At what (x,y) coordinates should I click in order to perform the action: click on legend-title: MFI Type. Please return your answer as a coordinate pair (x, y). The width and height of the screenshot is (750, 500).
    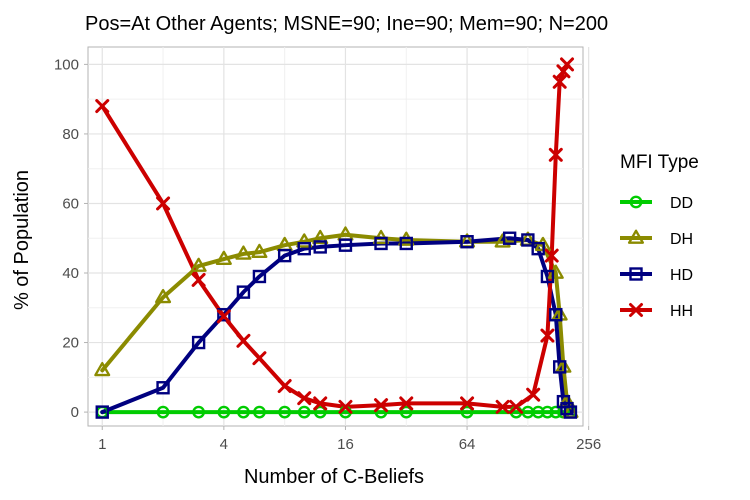
    Looking at the image, I should click on (659, 162).